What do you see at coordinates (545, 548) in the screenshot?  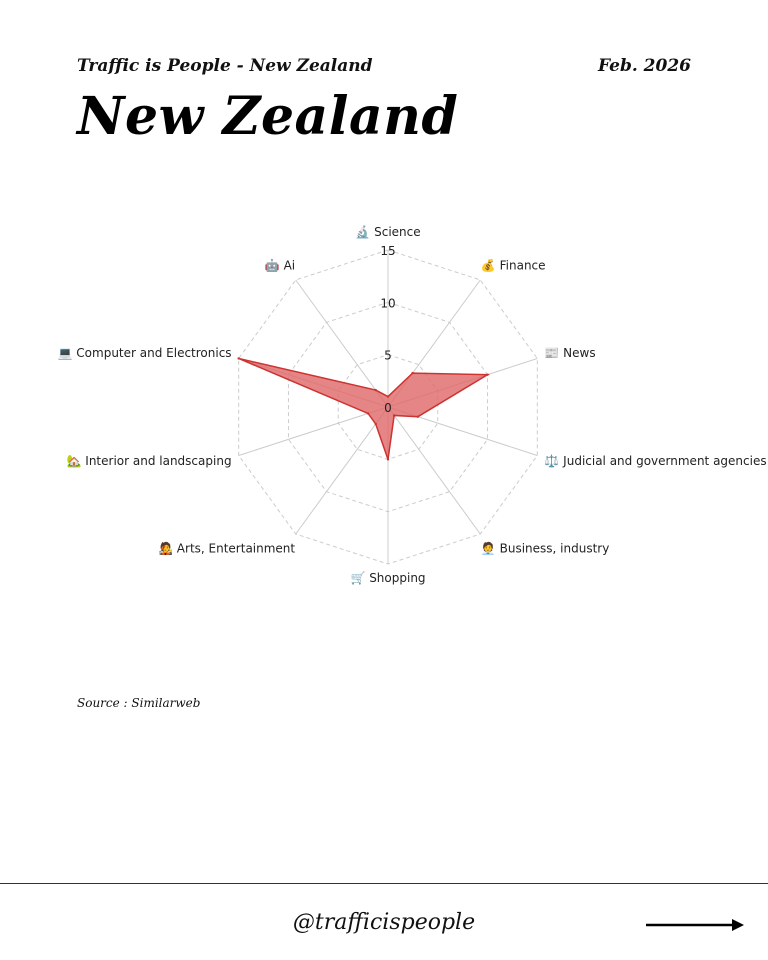 I see `category-label: 🧑‍💼 Business, industry` at bounding box center [545, 548].